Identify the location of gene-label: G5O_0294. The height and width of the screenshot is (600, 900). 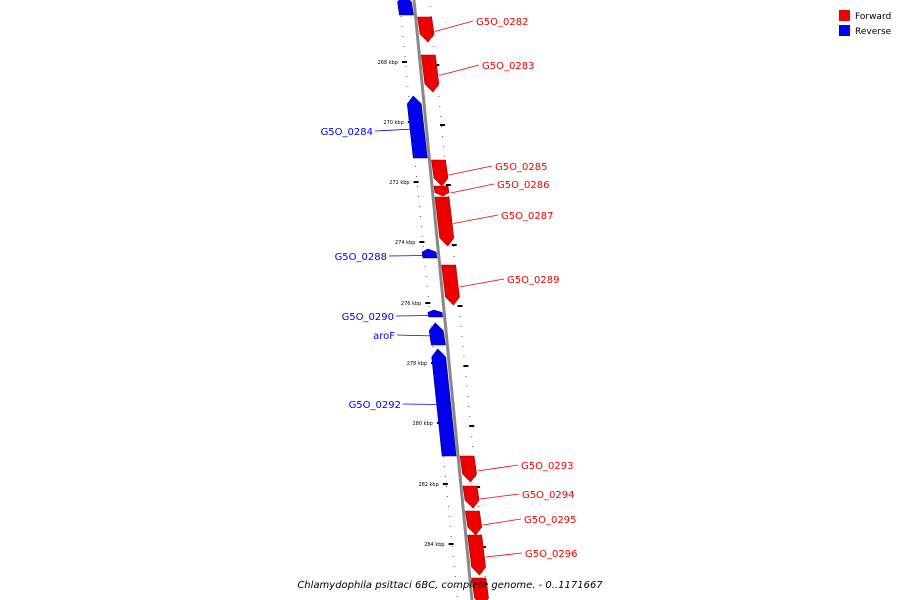
(548, 495).